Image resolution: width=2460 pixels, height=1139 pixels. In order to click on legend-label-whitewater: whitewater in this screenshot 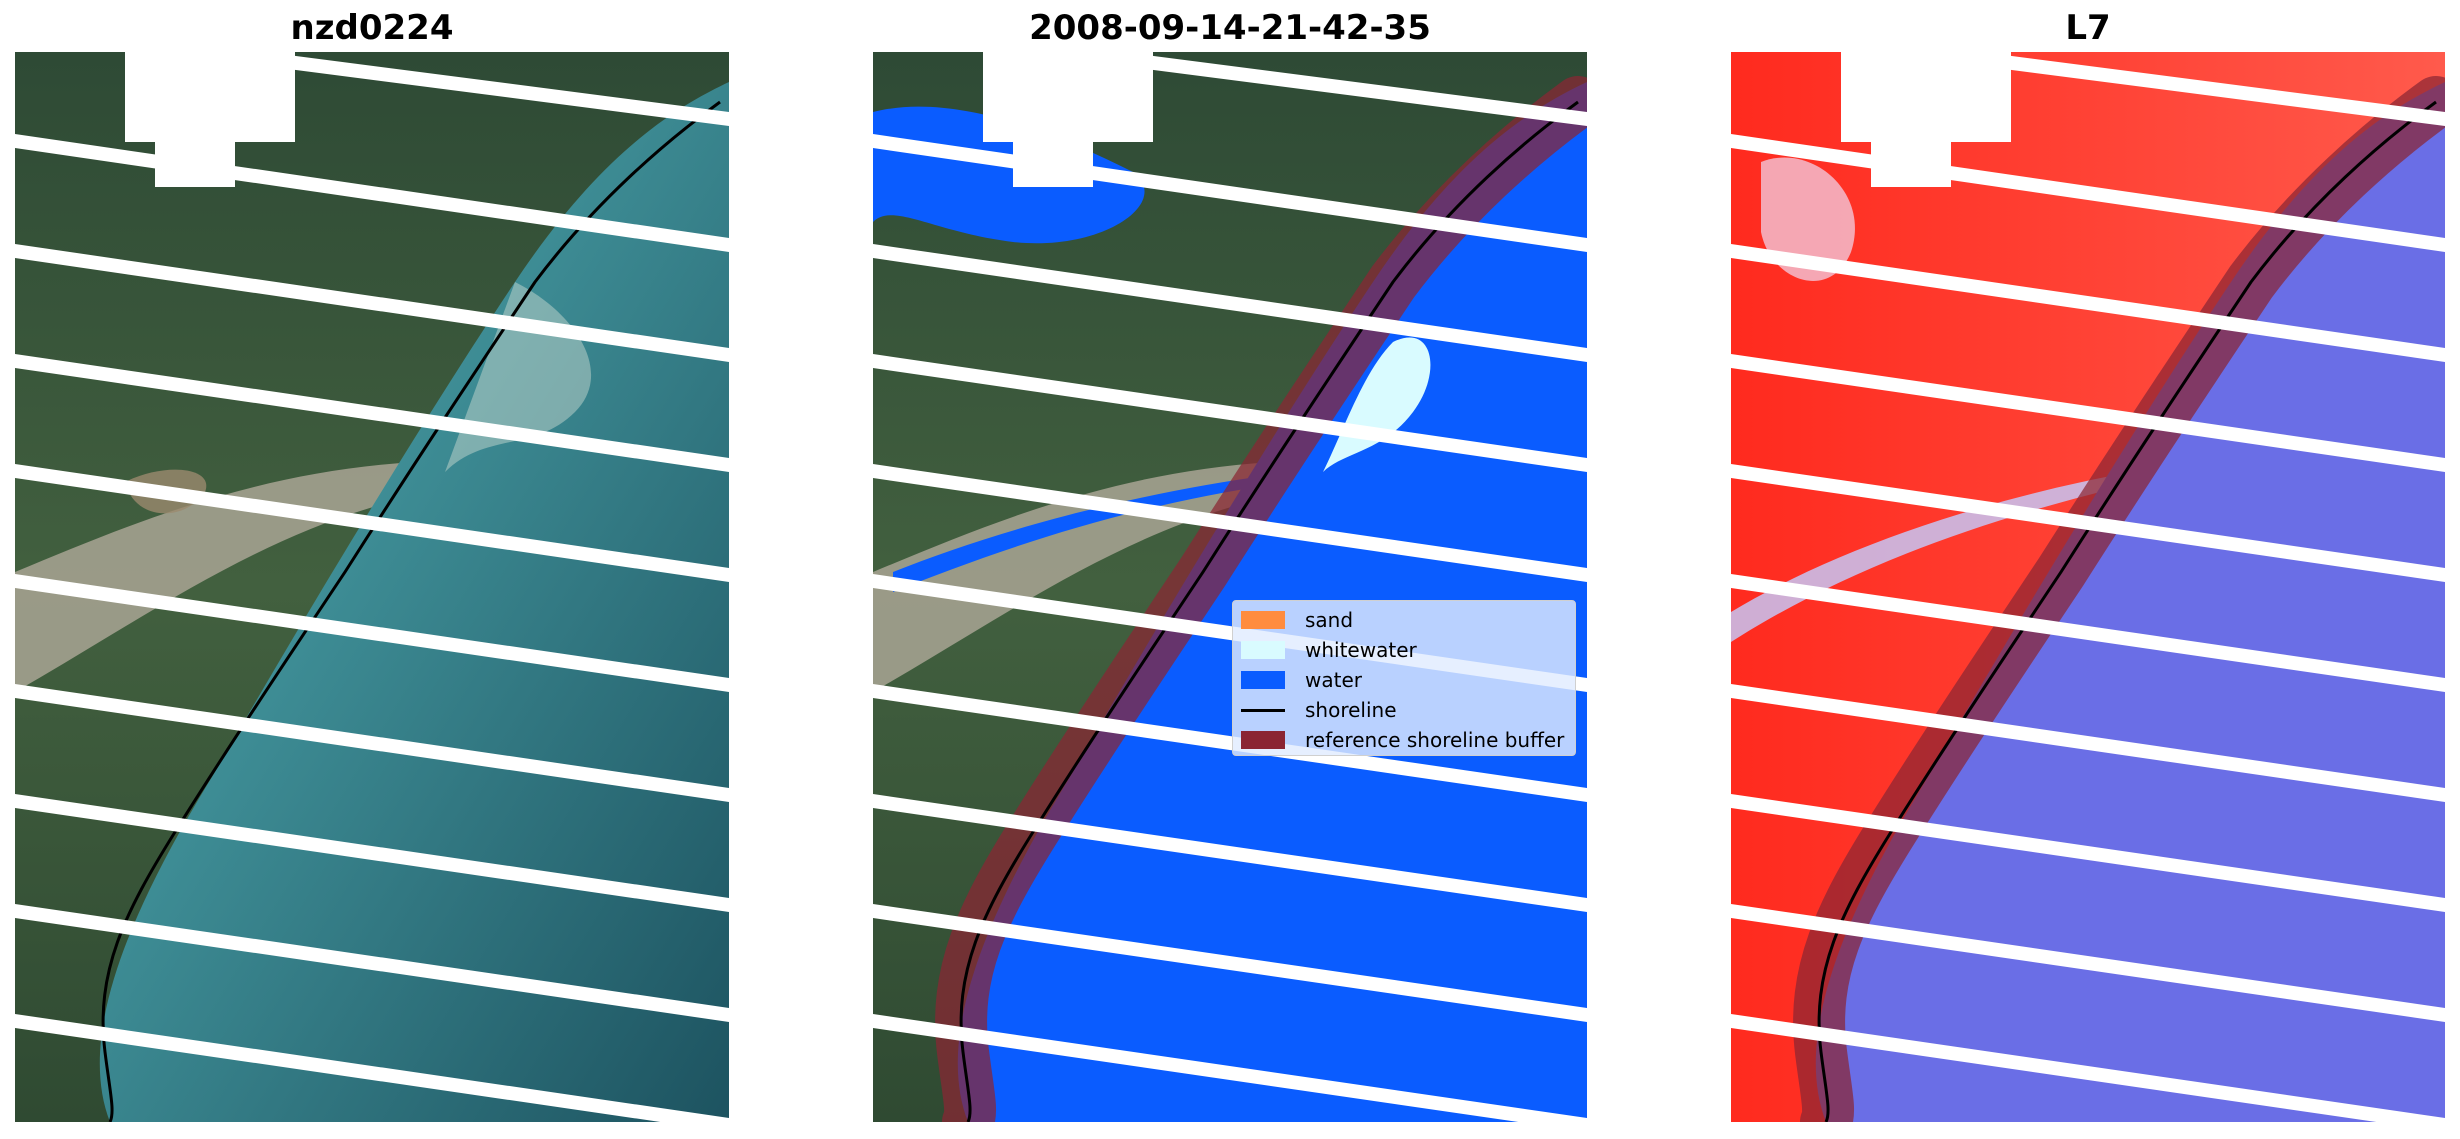, I will do `click(1361, 650)`.